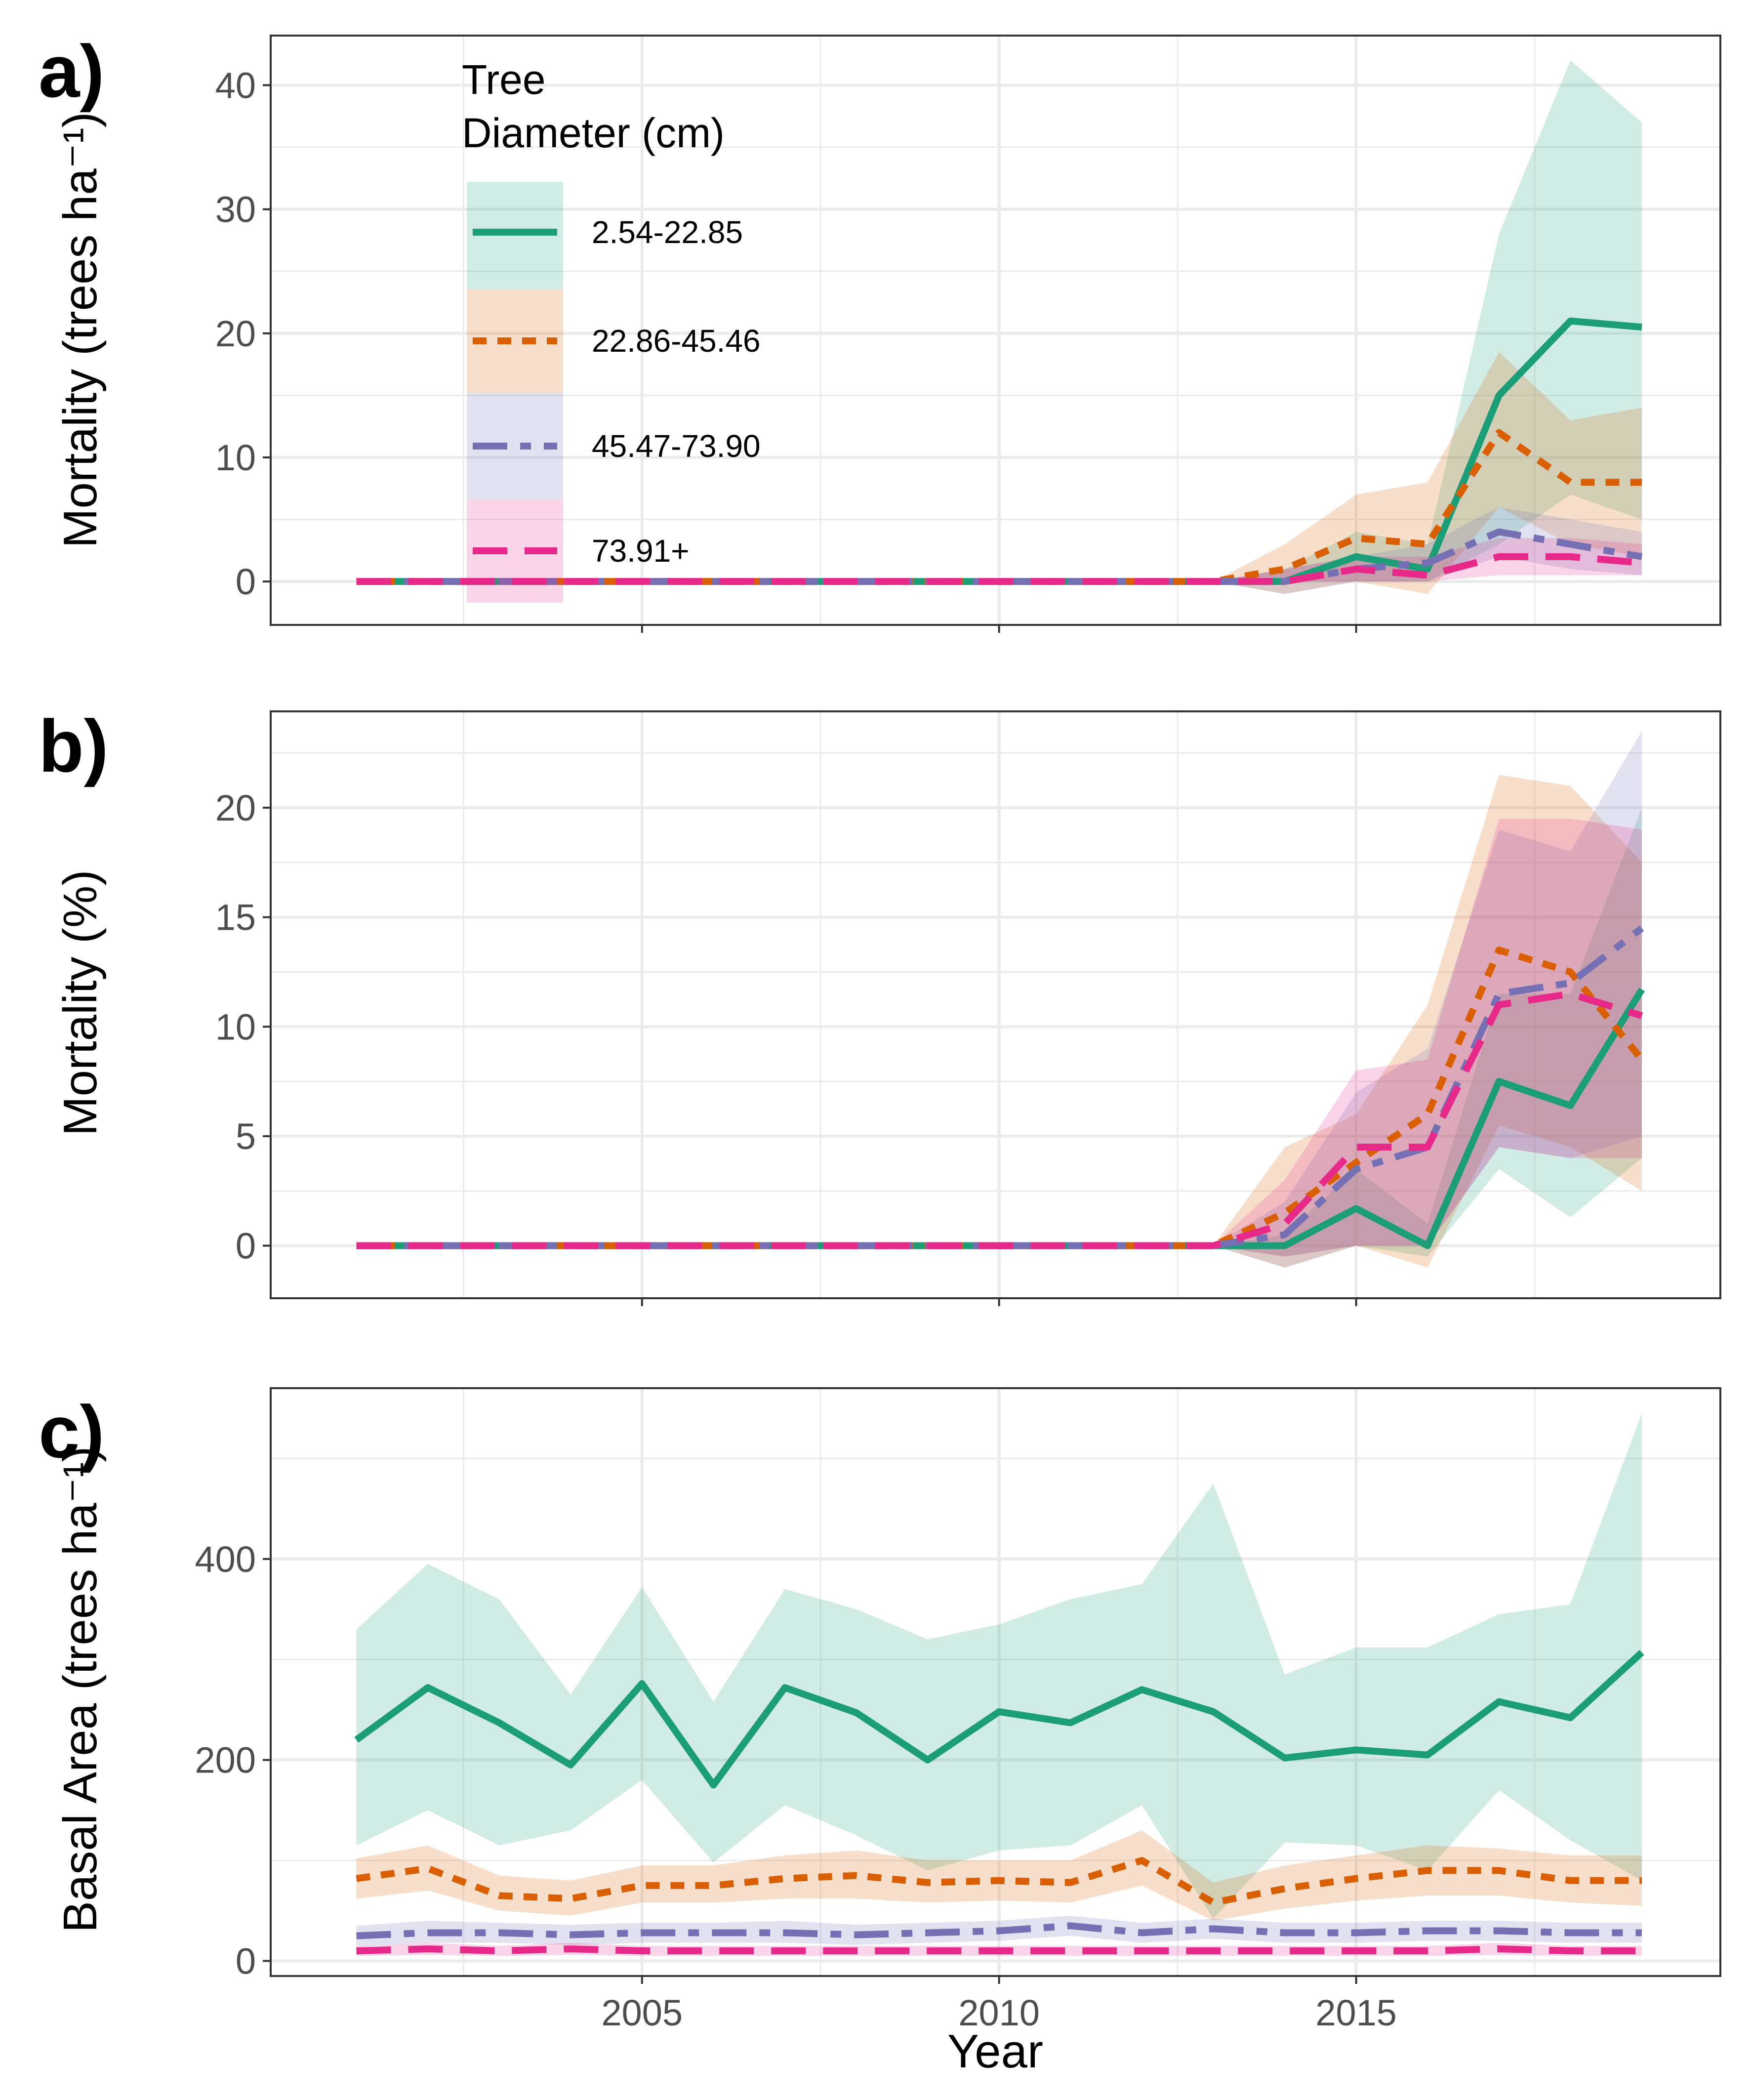 The width and height of the screenshot is (1750, 2100). What do you see at coordinates (999, 2013) in the screenshot?
I see `x-tick-label: 2010` at bounding box center [999, 2013].